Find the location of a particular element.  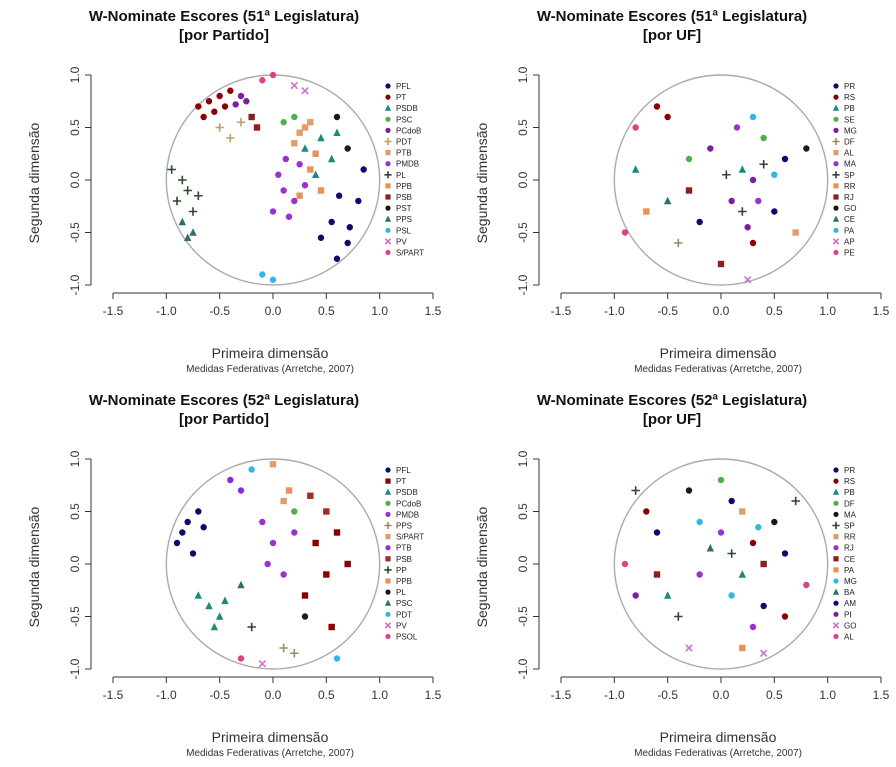

legend-label: RS is located at coordinates (849, 481).